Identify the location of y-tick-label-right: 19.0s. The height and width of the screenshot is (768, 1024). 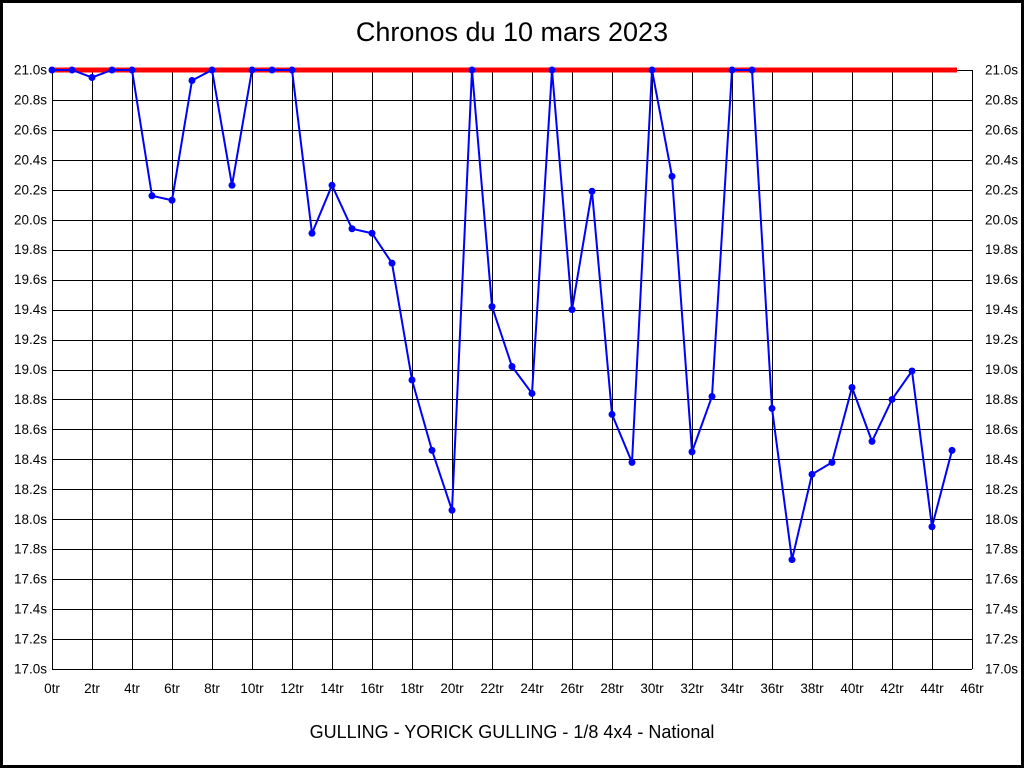
(1001, 369).